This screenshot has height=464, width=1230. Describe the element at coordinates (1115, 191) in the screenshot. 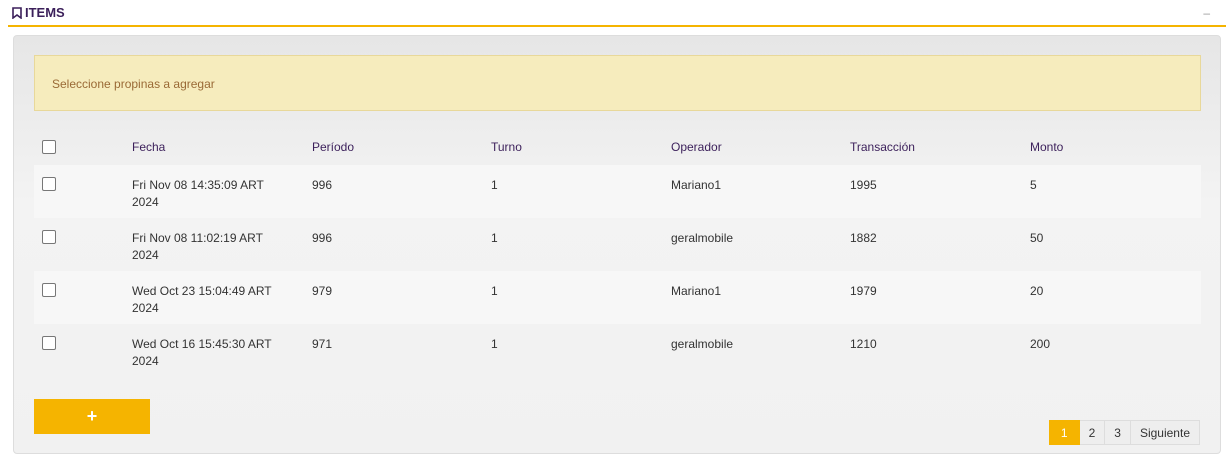

I see `cell-monto: 5` at that location.